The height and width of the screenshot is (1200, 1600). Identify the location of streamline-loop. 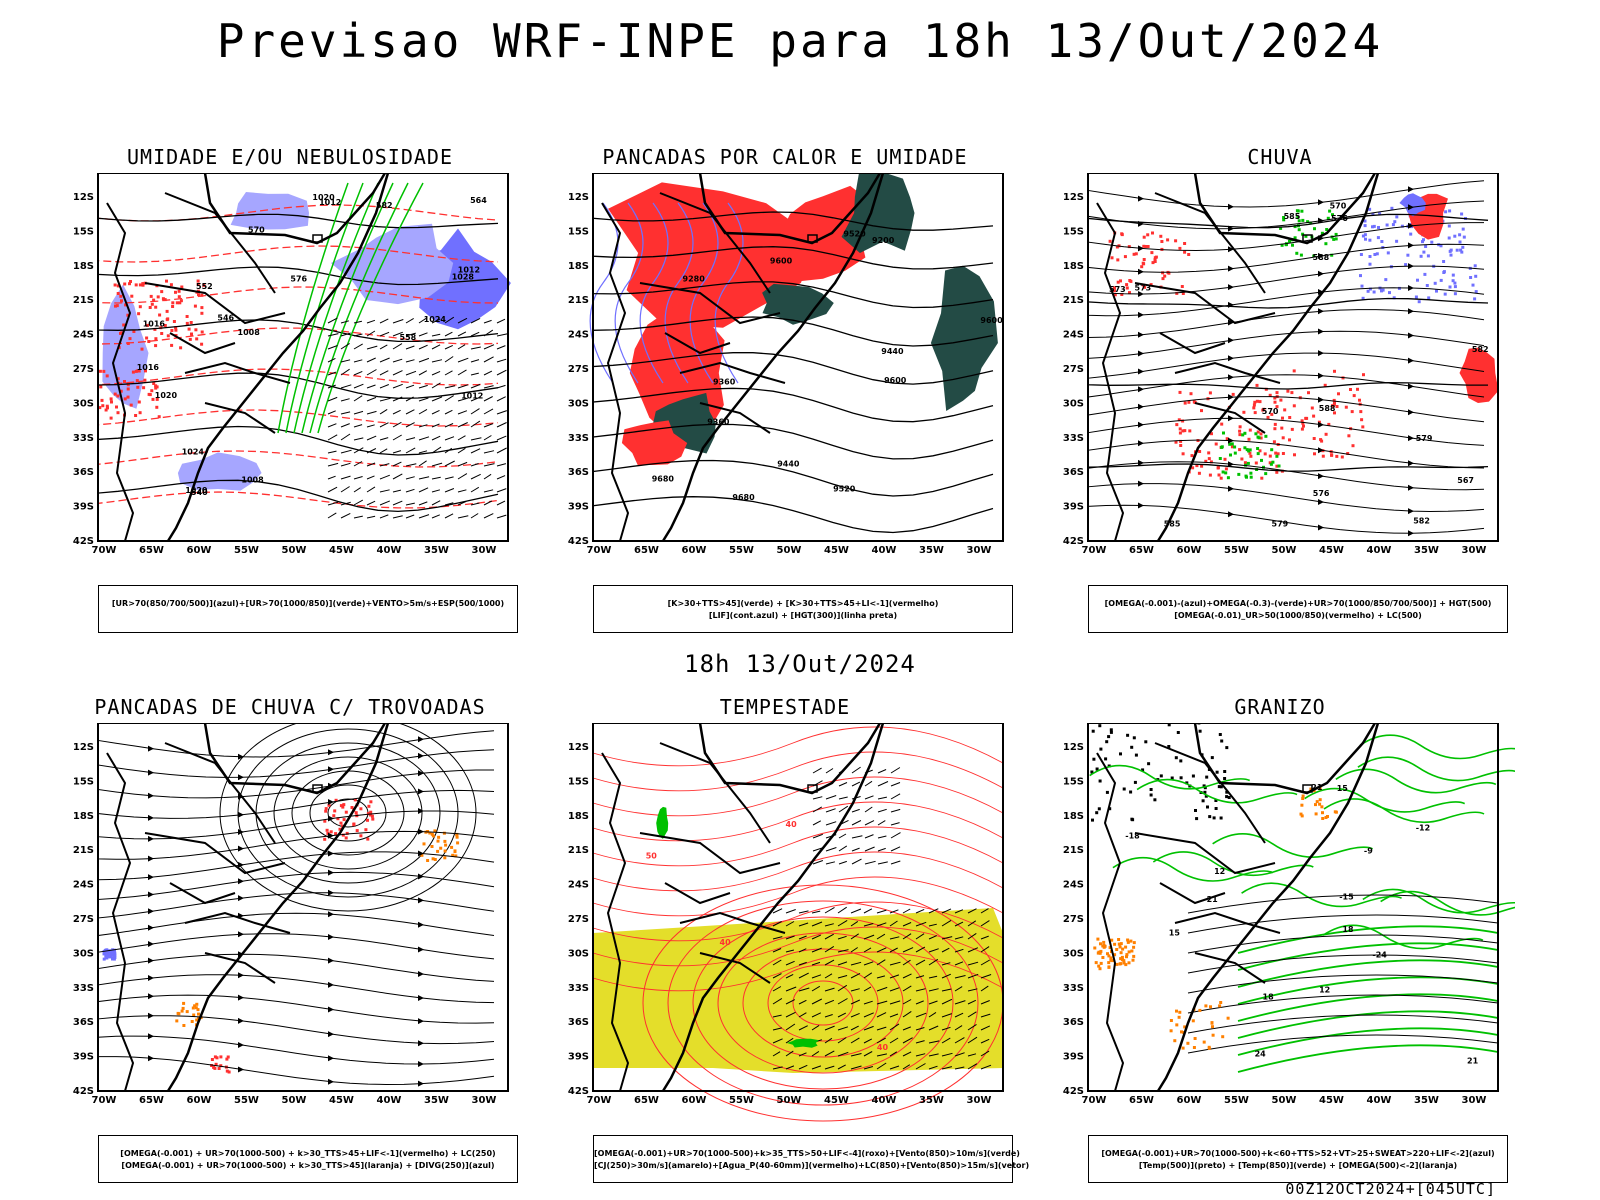
(348, 813).